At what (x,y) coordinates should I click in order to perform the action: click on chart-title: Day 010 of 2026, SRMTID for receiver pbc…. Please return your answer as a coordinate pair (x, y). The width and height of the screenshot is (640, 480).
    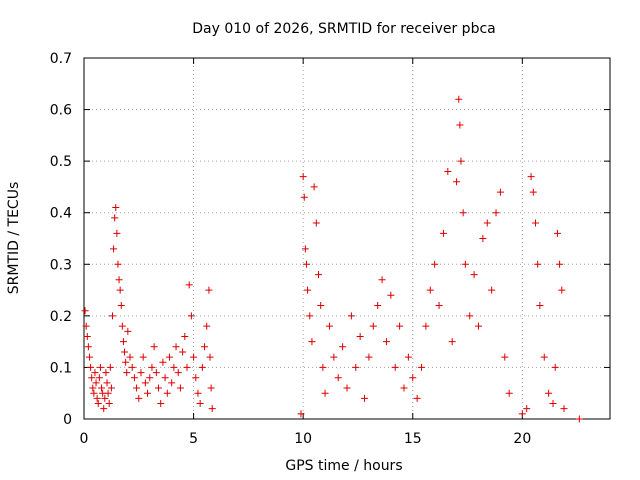
    Looking at the image, I should click on (343, 29).